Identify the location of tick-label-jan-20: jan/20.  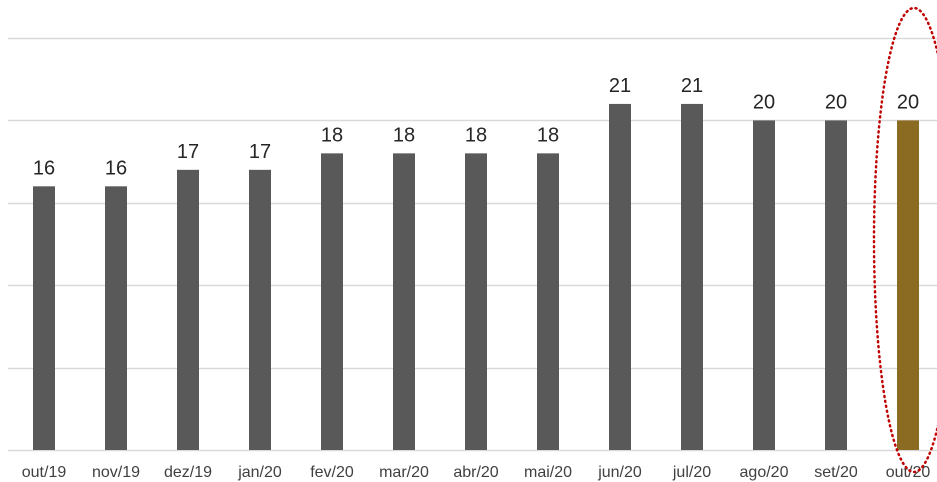
(259, 472).